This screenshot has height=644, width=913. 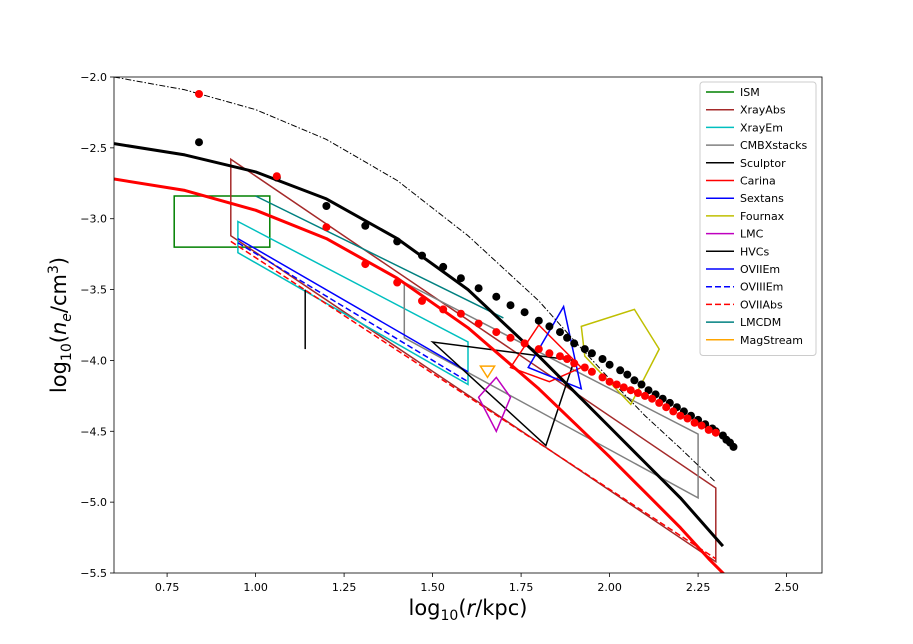 I want to click on legend-label-magstream: MagStream, so click(x=771, y=340).